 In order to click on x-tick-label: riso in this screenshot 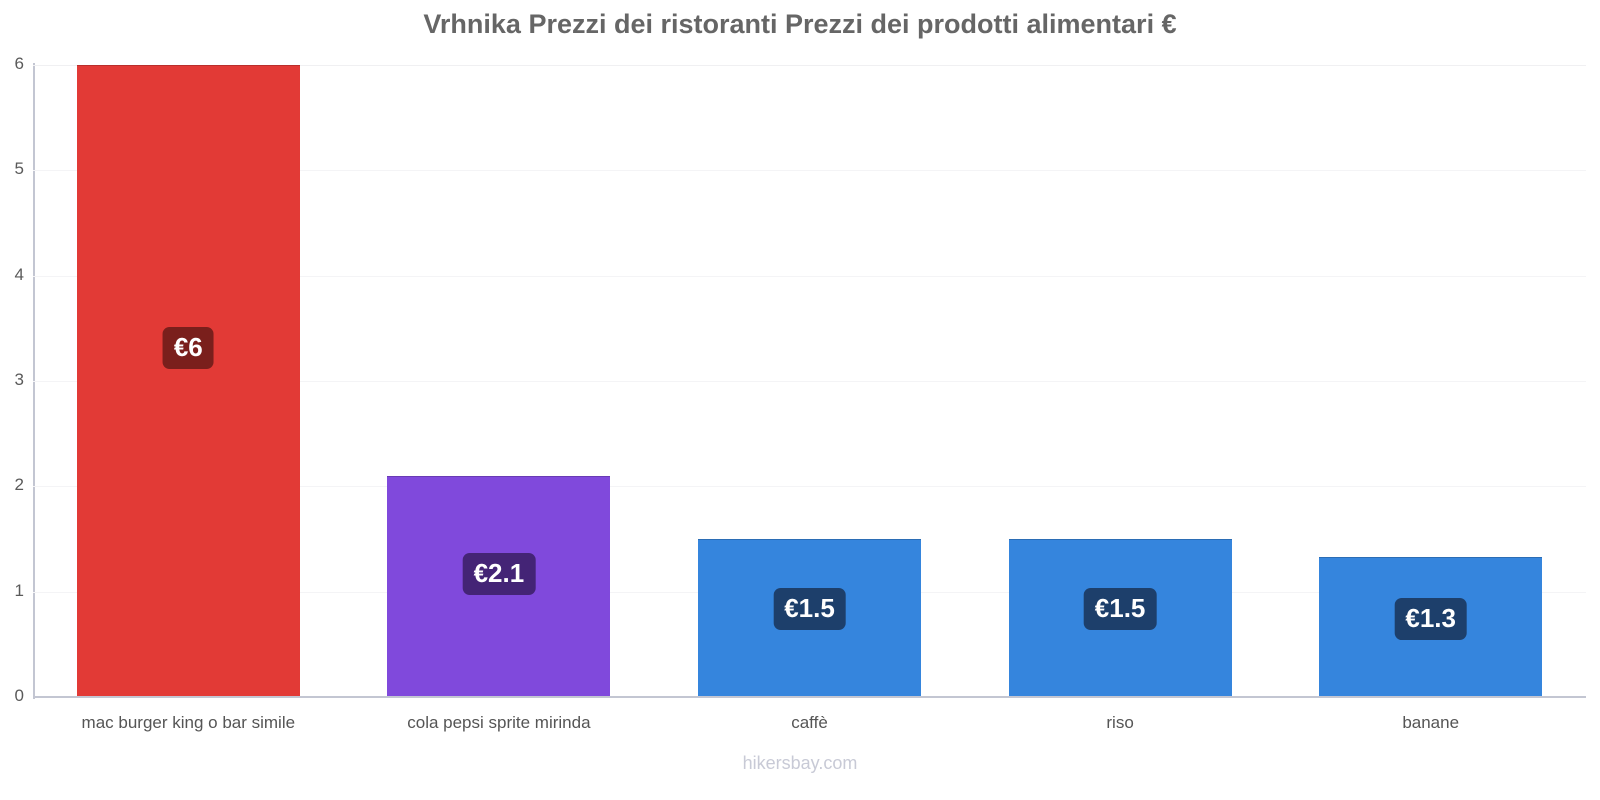, I will do `click(1120, 722)`.